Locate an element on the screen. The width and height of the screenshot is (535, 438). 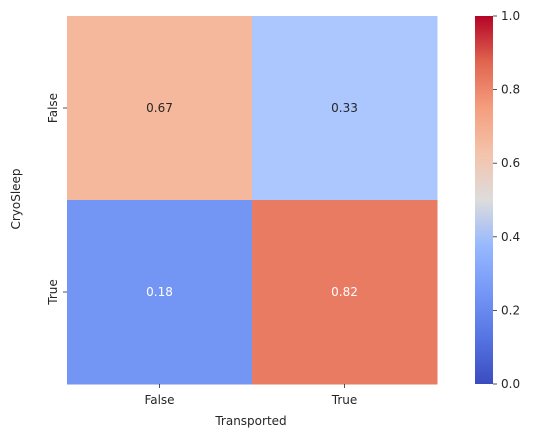
y-tick-label: True is located at coordinates (53, 292).